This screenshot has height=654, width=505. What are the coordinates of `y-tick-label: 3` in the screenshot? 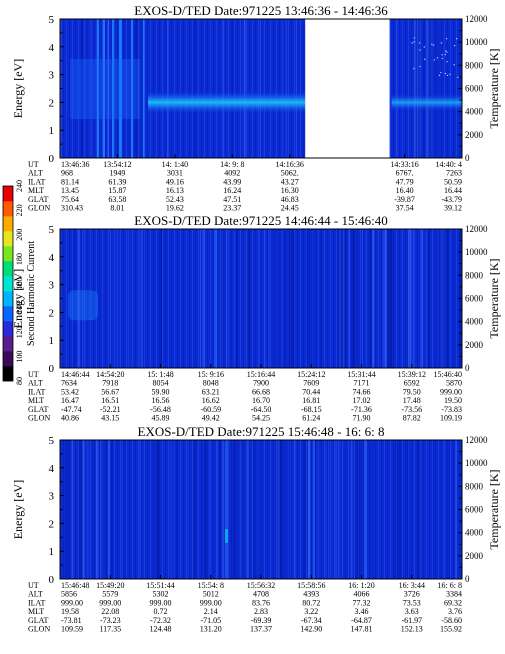 It's located at (52, 76).